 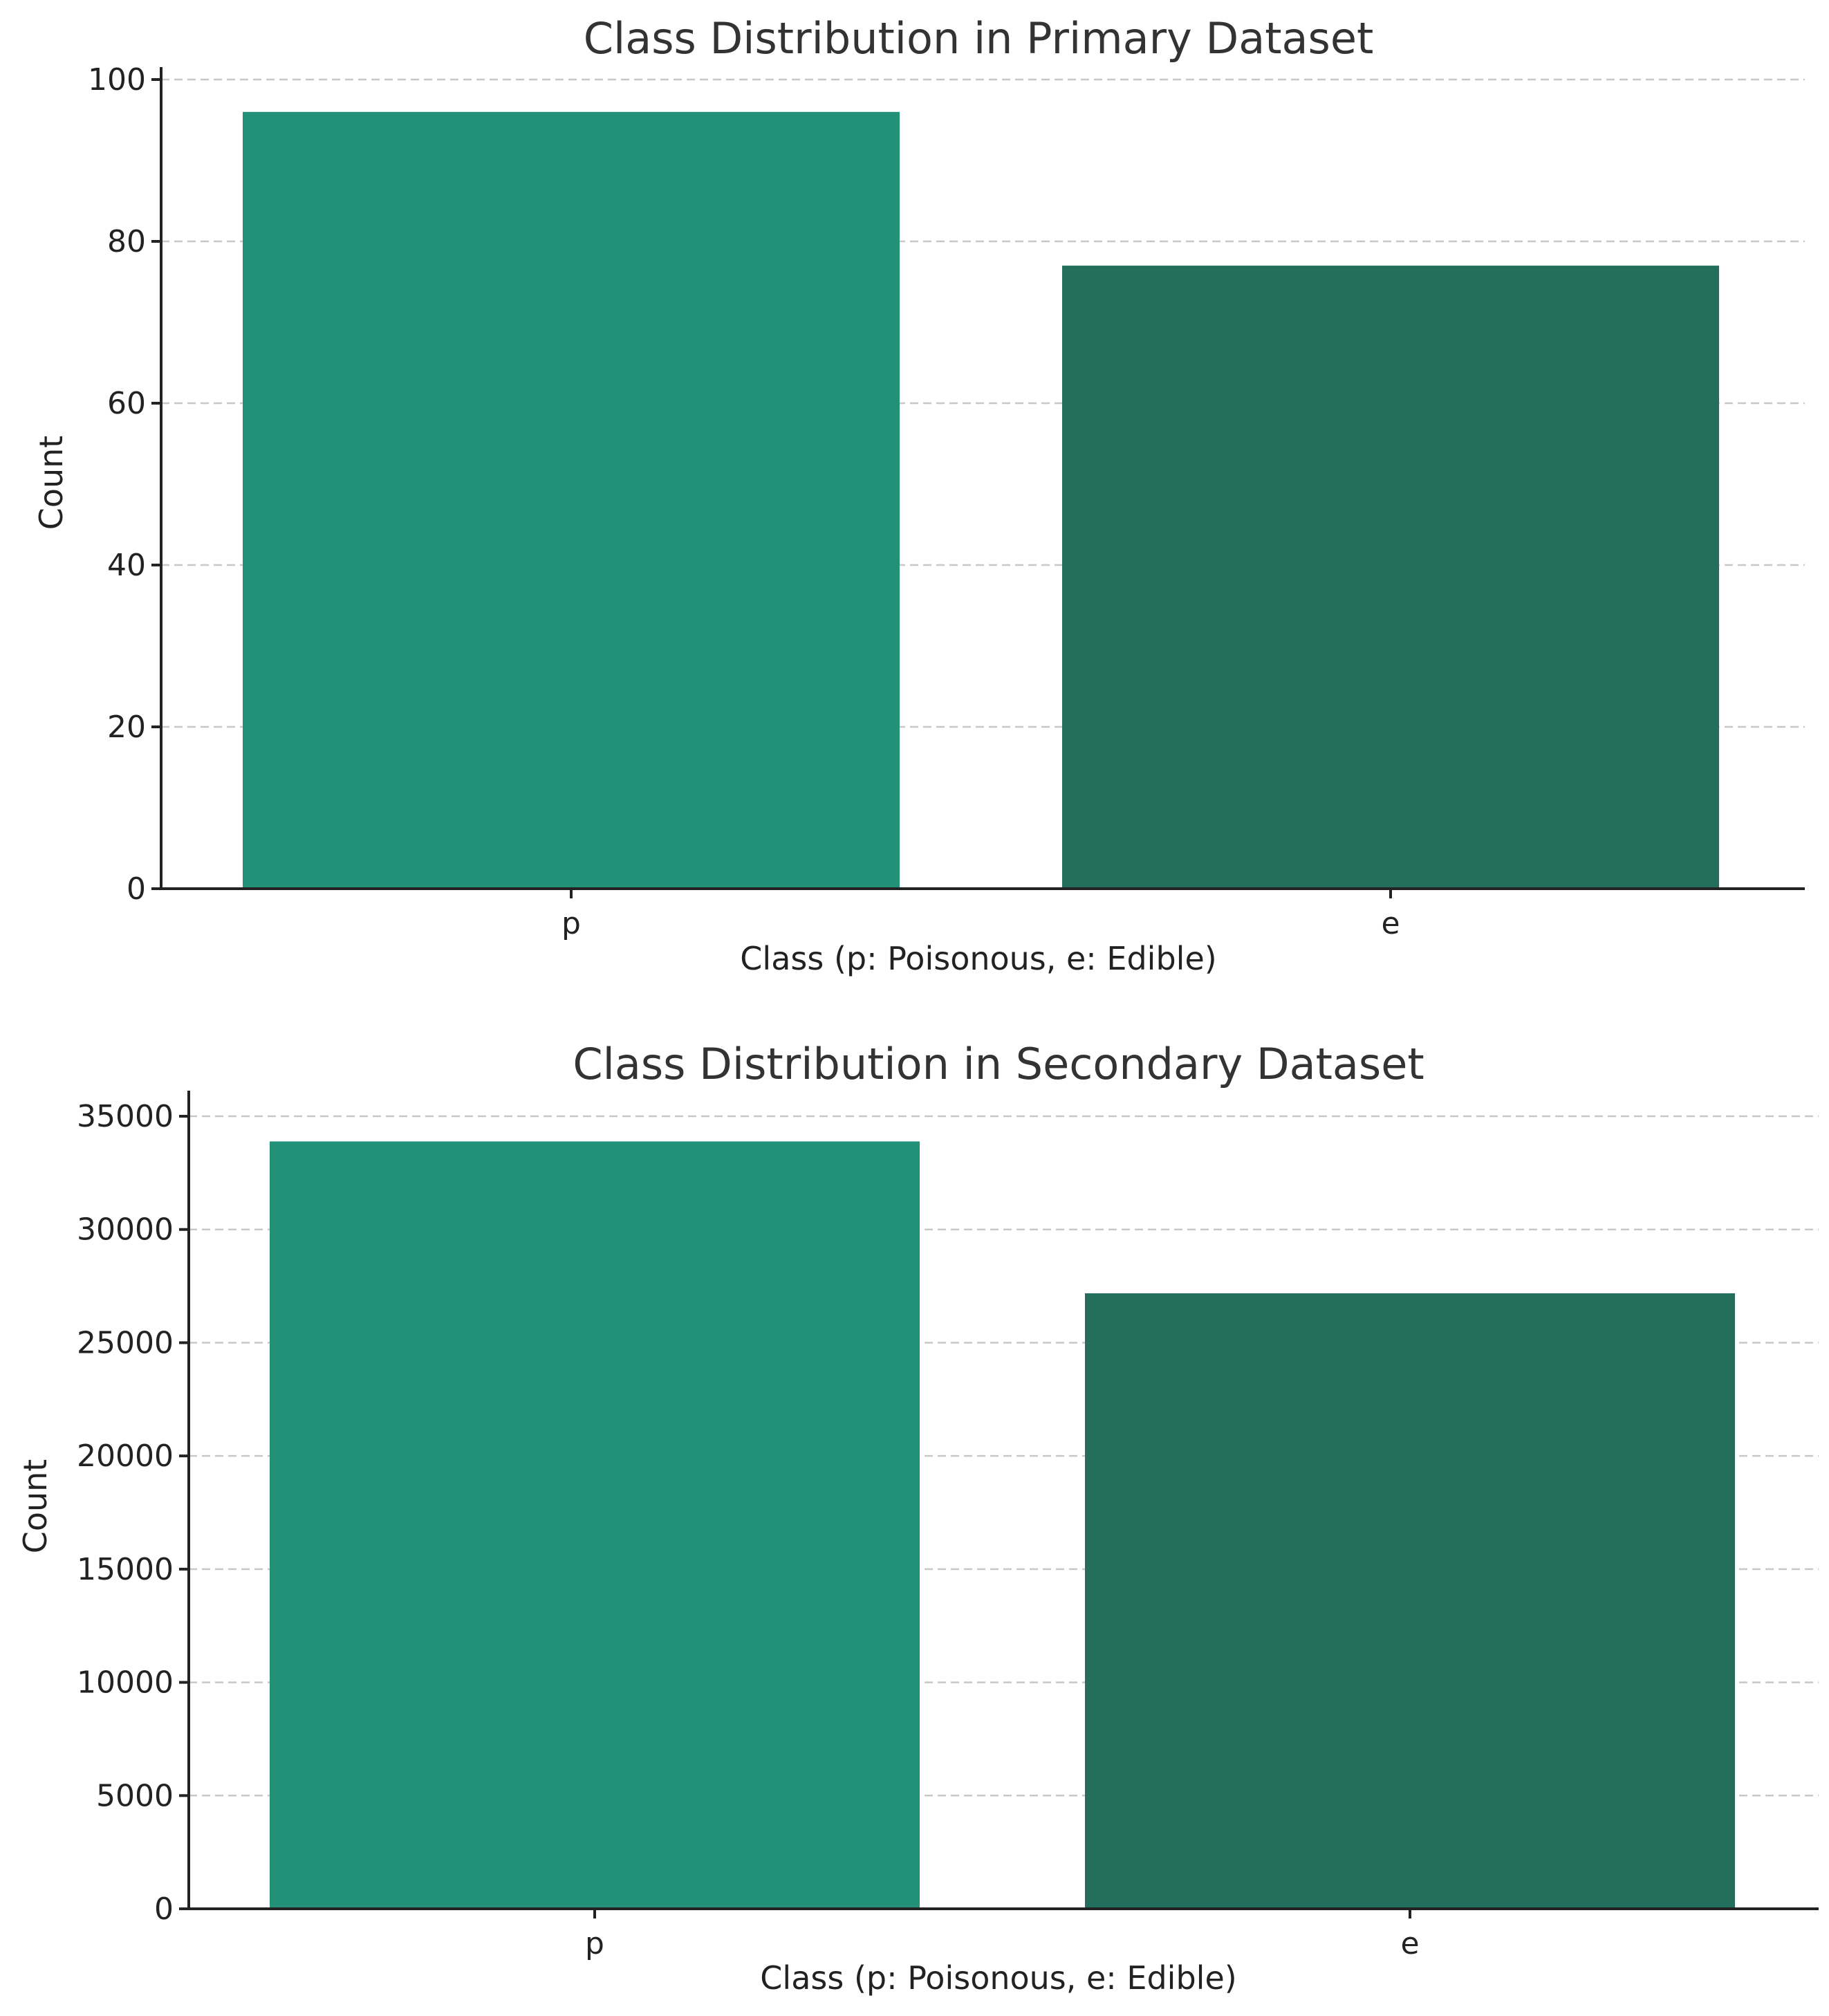 What do you see at coordinates (117, 80) in the screenshot?
I see `y-tick-label: 100` at bounding box center [117, 80].